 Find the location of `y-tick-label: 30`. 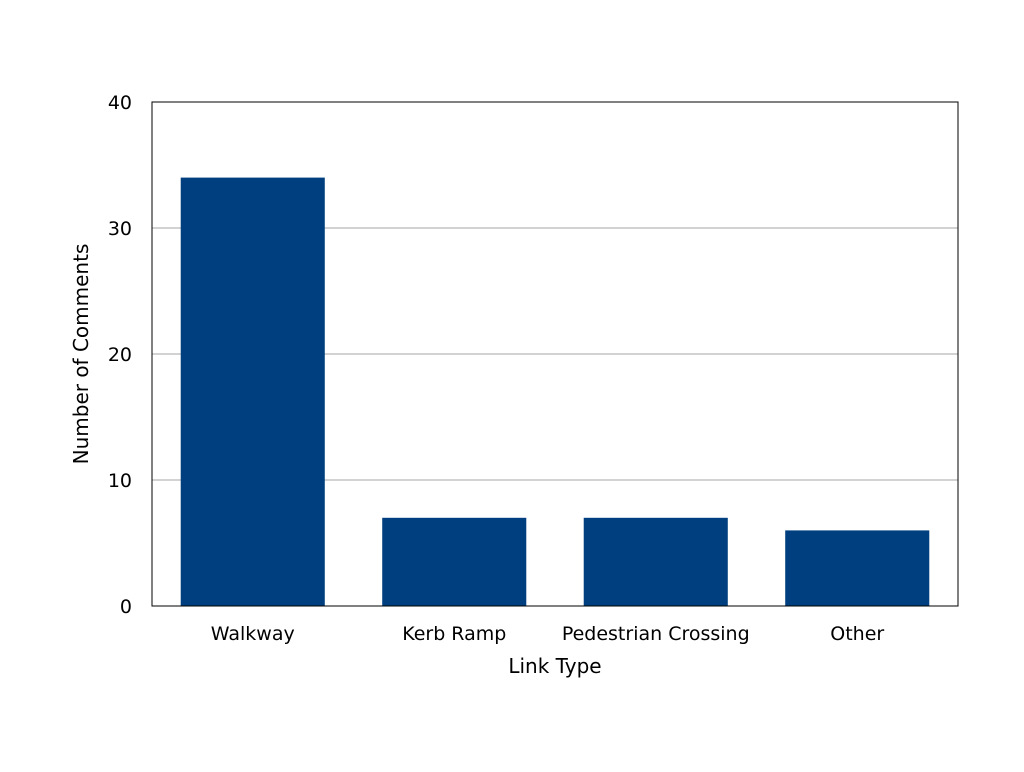

y-tick-label: 30 is located at coordinates (120, 229).